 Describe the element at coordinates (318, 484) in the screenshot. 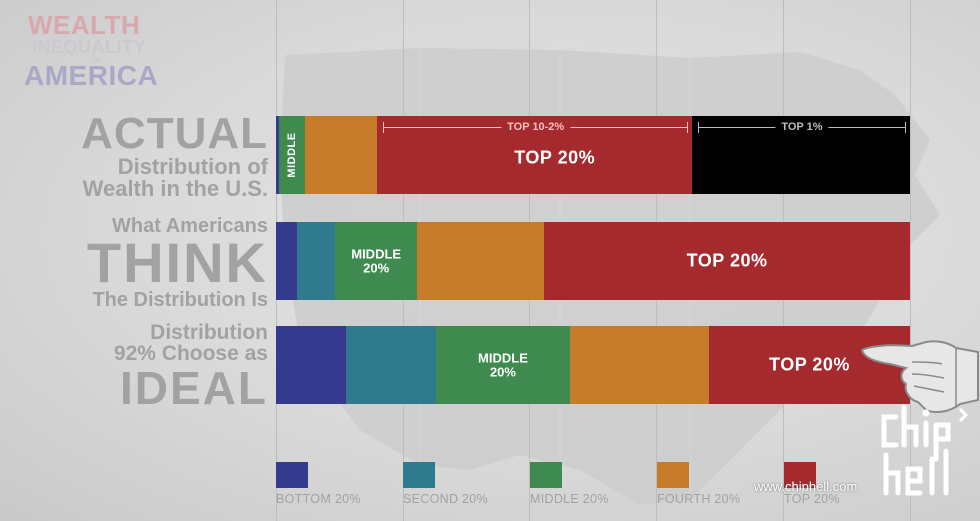

I see `legend-item: BOTTOM 20%` at that location.